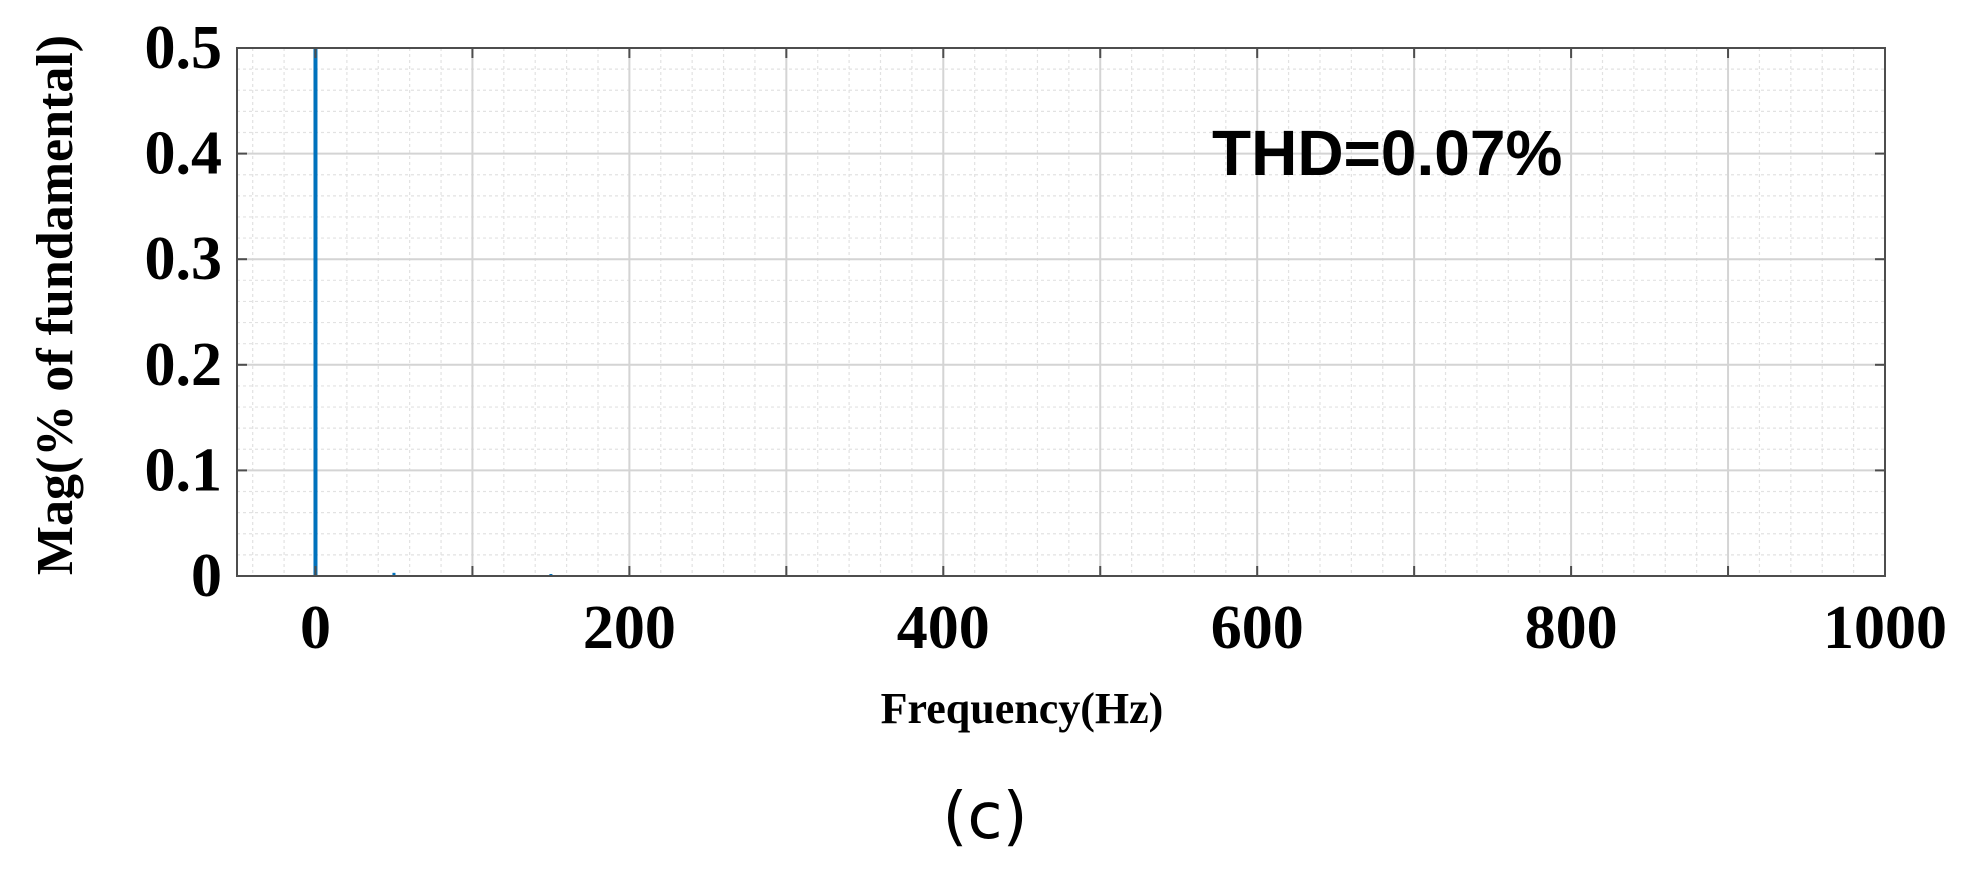 The height and width of the screenshot is (871, 1970). I want to click on y-tick-label: 0.3, so click(184, 259).